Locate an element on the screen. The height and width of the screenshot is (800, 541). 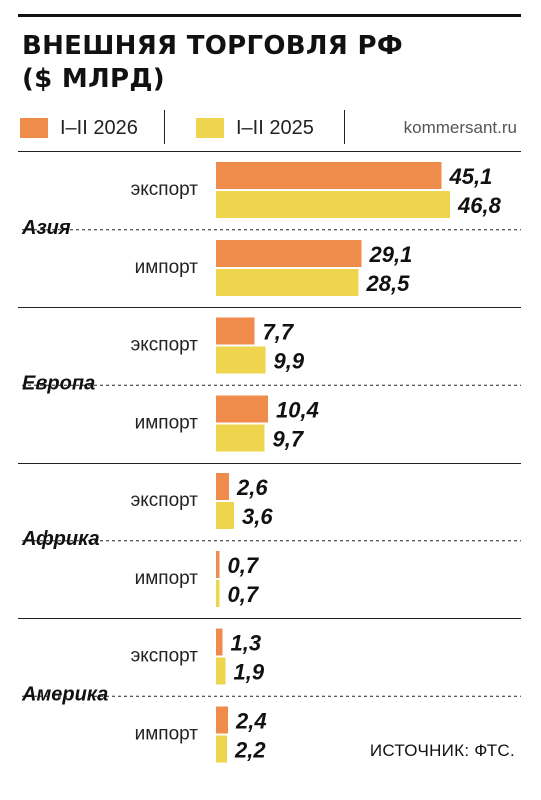
legend-swatch-2026 is located at coordinates (34, 128).